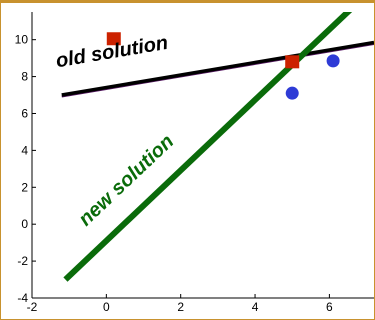 Image resolution: width=375 pixels, height=320 pixels. What do you see at coordinates (24, 113) in the screenshot?
I see `y-tick-label: 6` at bounding box center [24, 113].